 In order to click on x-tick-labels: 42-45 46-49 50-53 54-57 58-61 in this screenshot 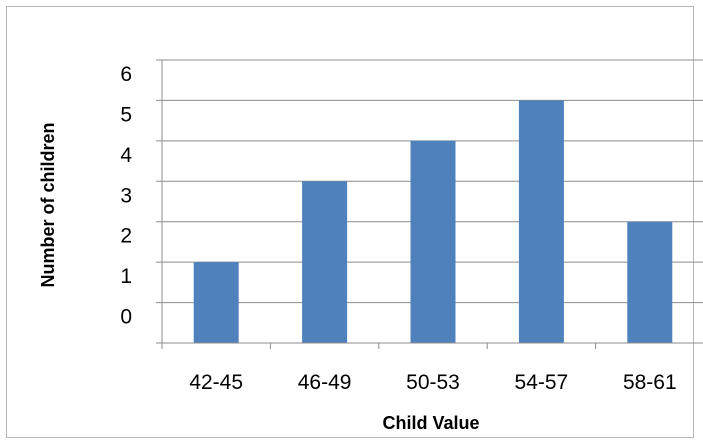, I will do `click(432, 382)`.